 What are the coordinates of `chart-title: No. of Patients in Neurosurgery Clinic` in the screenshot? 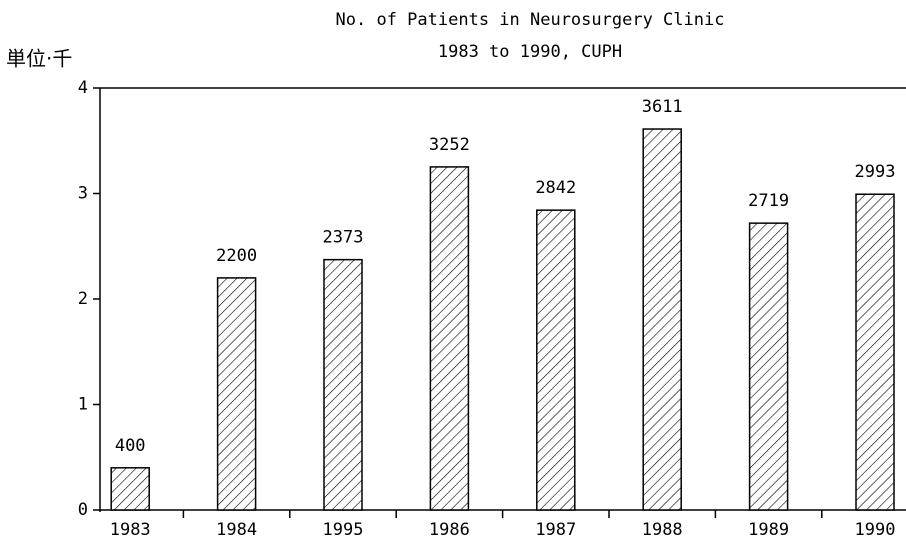 It's located at (530, 20).